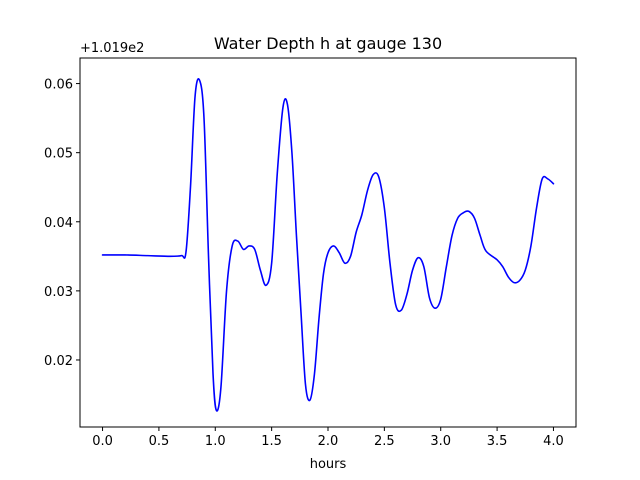 The width and height of the screenshot is (640, 480). Describe the element at coordinates (384, 441) in the screenshot. I see `x-tick-label: 2.5` at that location.